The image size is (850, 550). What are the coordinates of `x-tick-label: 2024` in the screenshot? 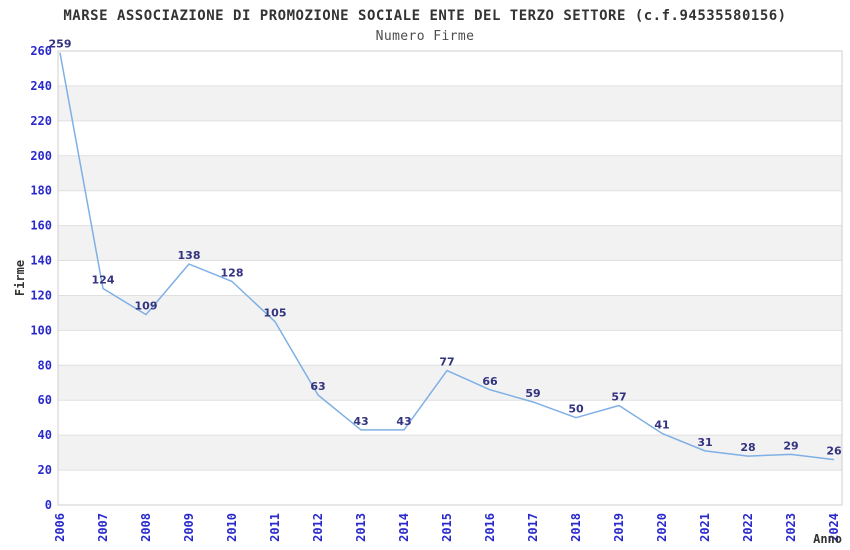 It's located at (834, 527).